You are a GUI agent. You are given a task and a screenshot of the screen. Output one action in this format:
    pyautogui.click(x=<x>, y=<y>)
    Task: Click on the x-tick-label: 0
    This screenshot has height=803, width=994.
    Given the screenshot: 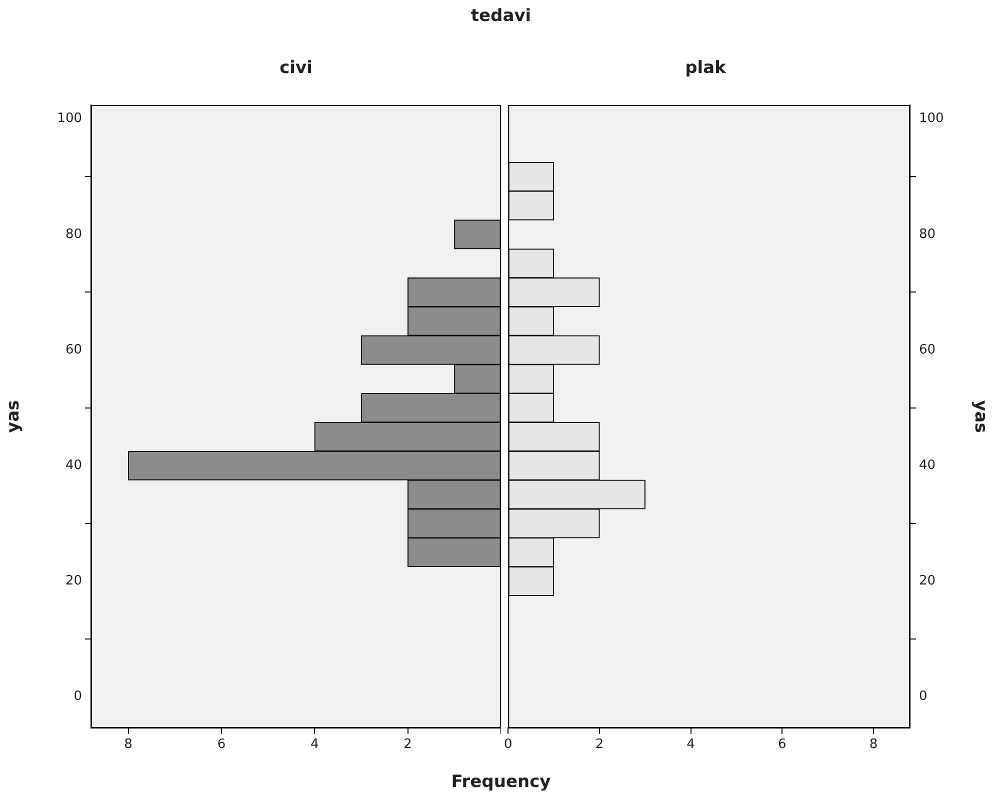 What is the action you would take?
    pyautogui.click(x=508, y=744)
    